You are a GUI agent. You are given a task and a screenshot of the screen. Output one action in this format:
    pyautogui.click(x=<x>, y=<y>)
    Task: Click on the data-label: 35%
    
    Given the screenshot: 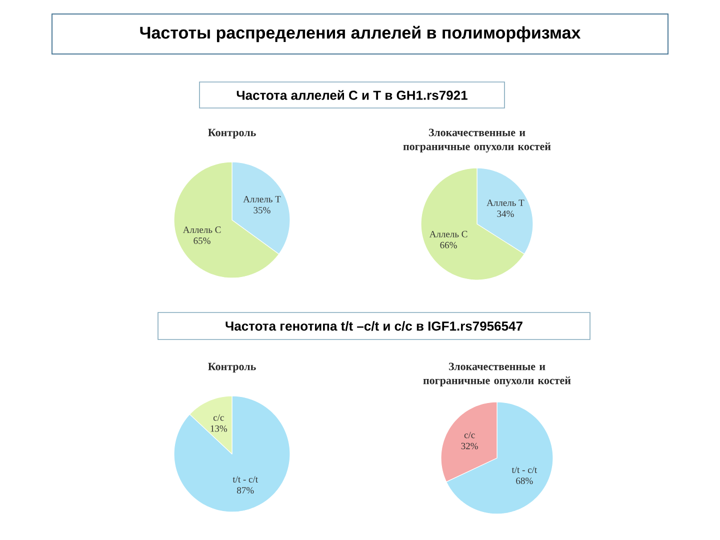 What is the action you would take?
    pyautogui.click(x=262, y=210)
    